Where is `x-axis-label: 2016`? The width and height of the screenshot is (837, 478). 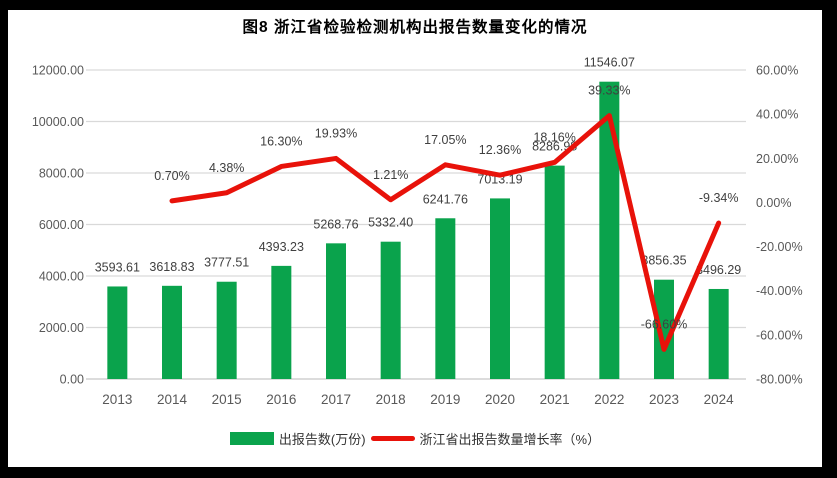 x-axis-label: 2016 is located at coordinates (281, 399).